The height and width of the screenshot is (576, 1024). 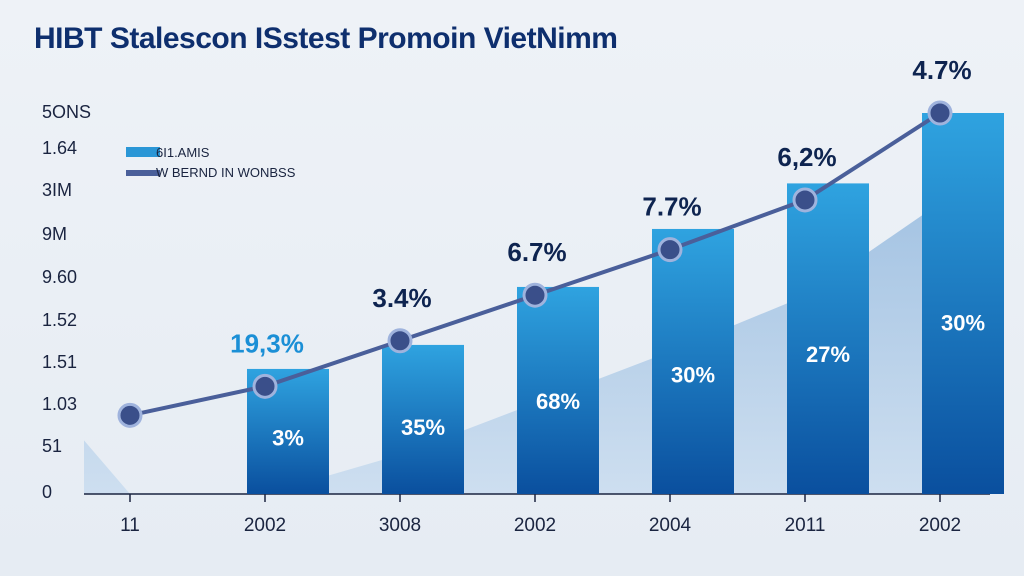 What do you see at coordinates (806, 157) in the screenshot?
I see `line-value-label: 6,2%` at bounding box center [806, 157].